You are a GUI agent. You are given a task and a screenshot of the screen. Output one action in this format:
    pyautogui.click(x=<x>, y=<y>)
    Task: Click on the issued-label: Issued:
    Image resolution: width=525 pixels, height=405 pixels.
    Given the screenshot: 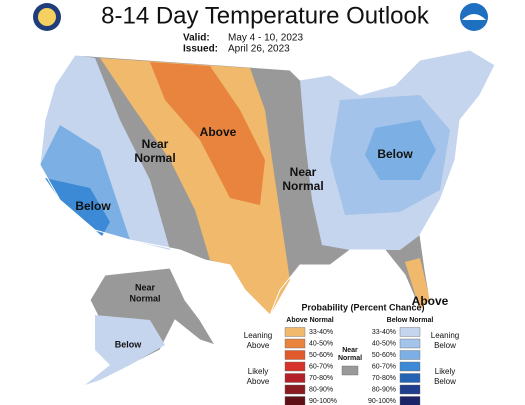 What is the action you would take?
    pyautogui.click(x=200, y=49)
    